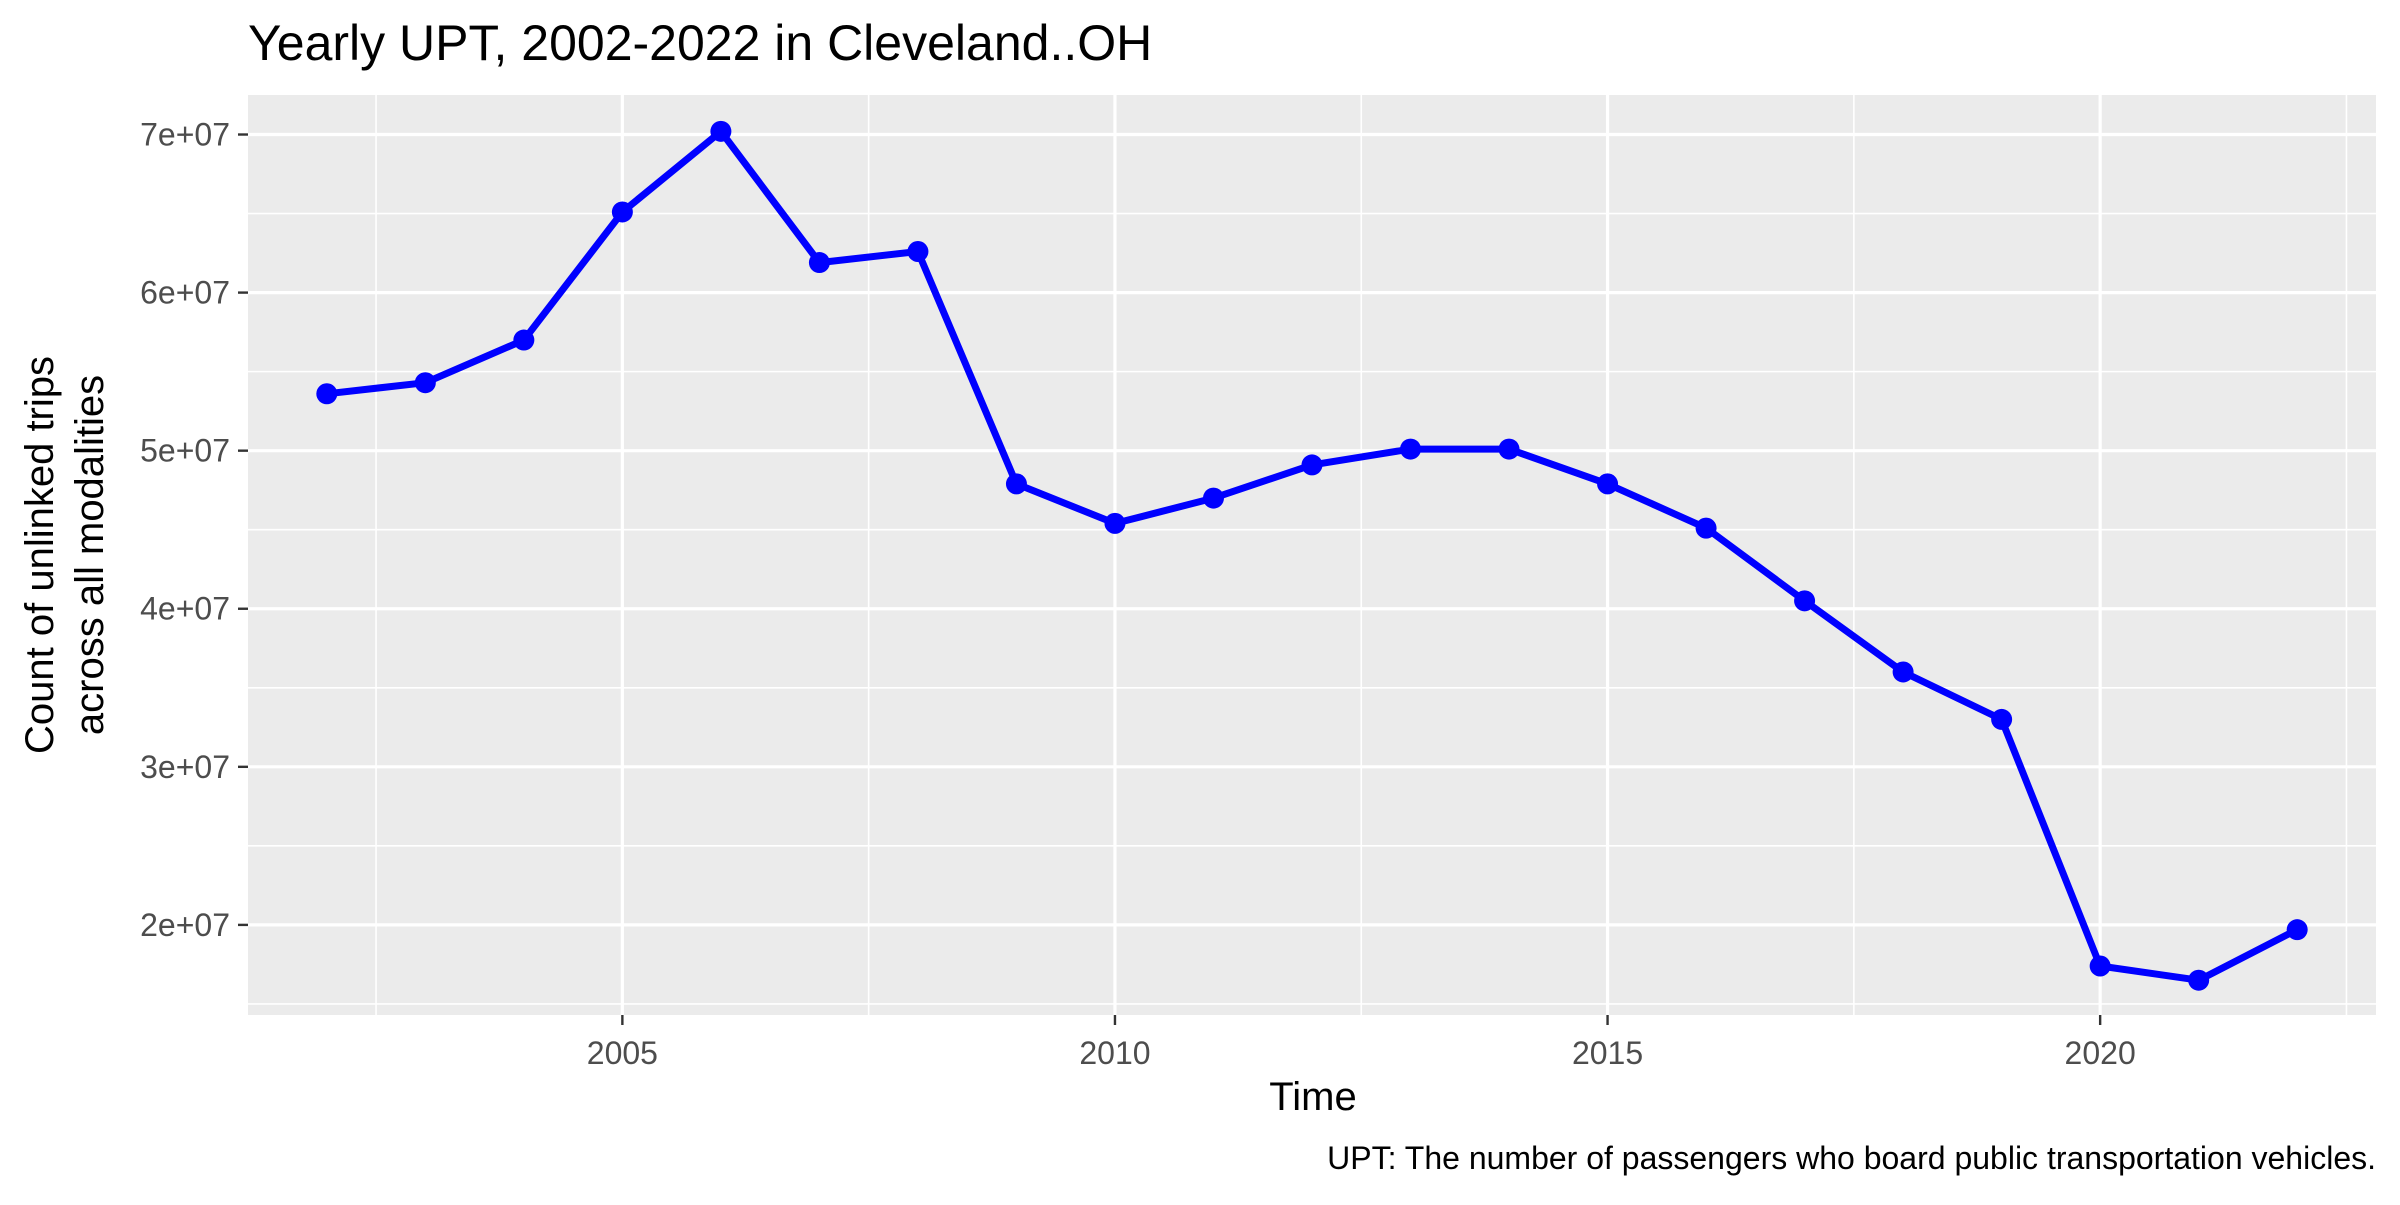  Describe the element at coordinates (185, 135) in the screenshot. I see `y-tick-label: 7e+07` at that location.